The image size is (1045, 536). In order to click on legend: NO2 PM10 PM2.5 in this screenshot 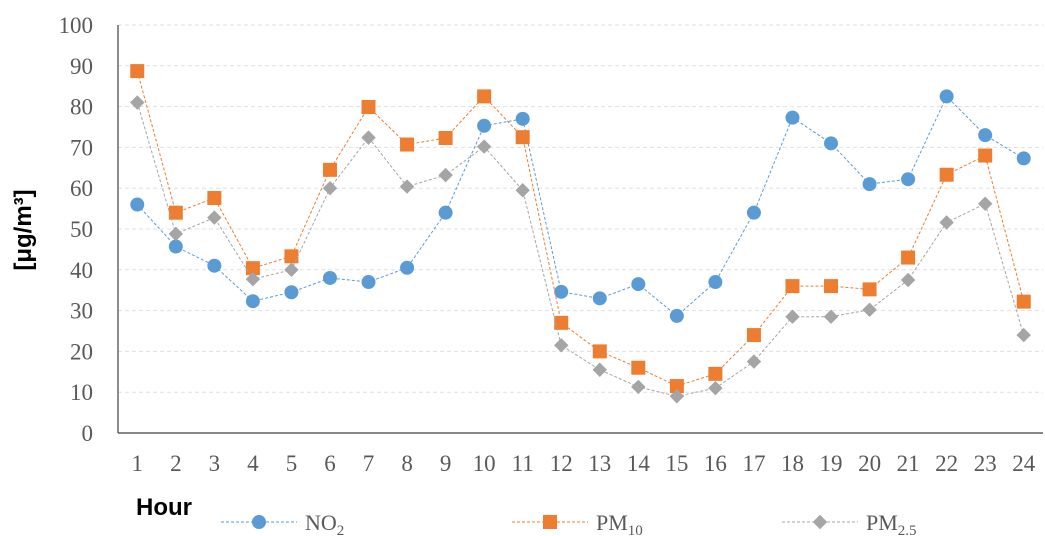, I will do `click(569, 523)`.